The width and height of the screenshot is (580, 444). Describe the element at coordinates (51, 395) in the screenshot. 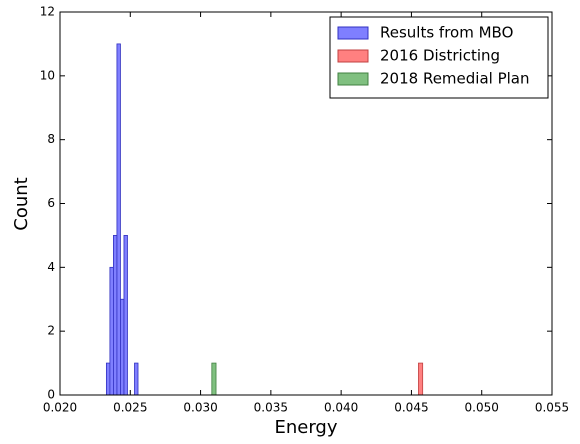

I see `y-tick-label: 0` at that location.